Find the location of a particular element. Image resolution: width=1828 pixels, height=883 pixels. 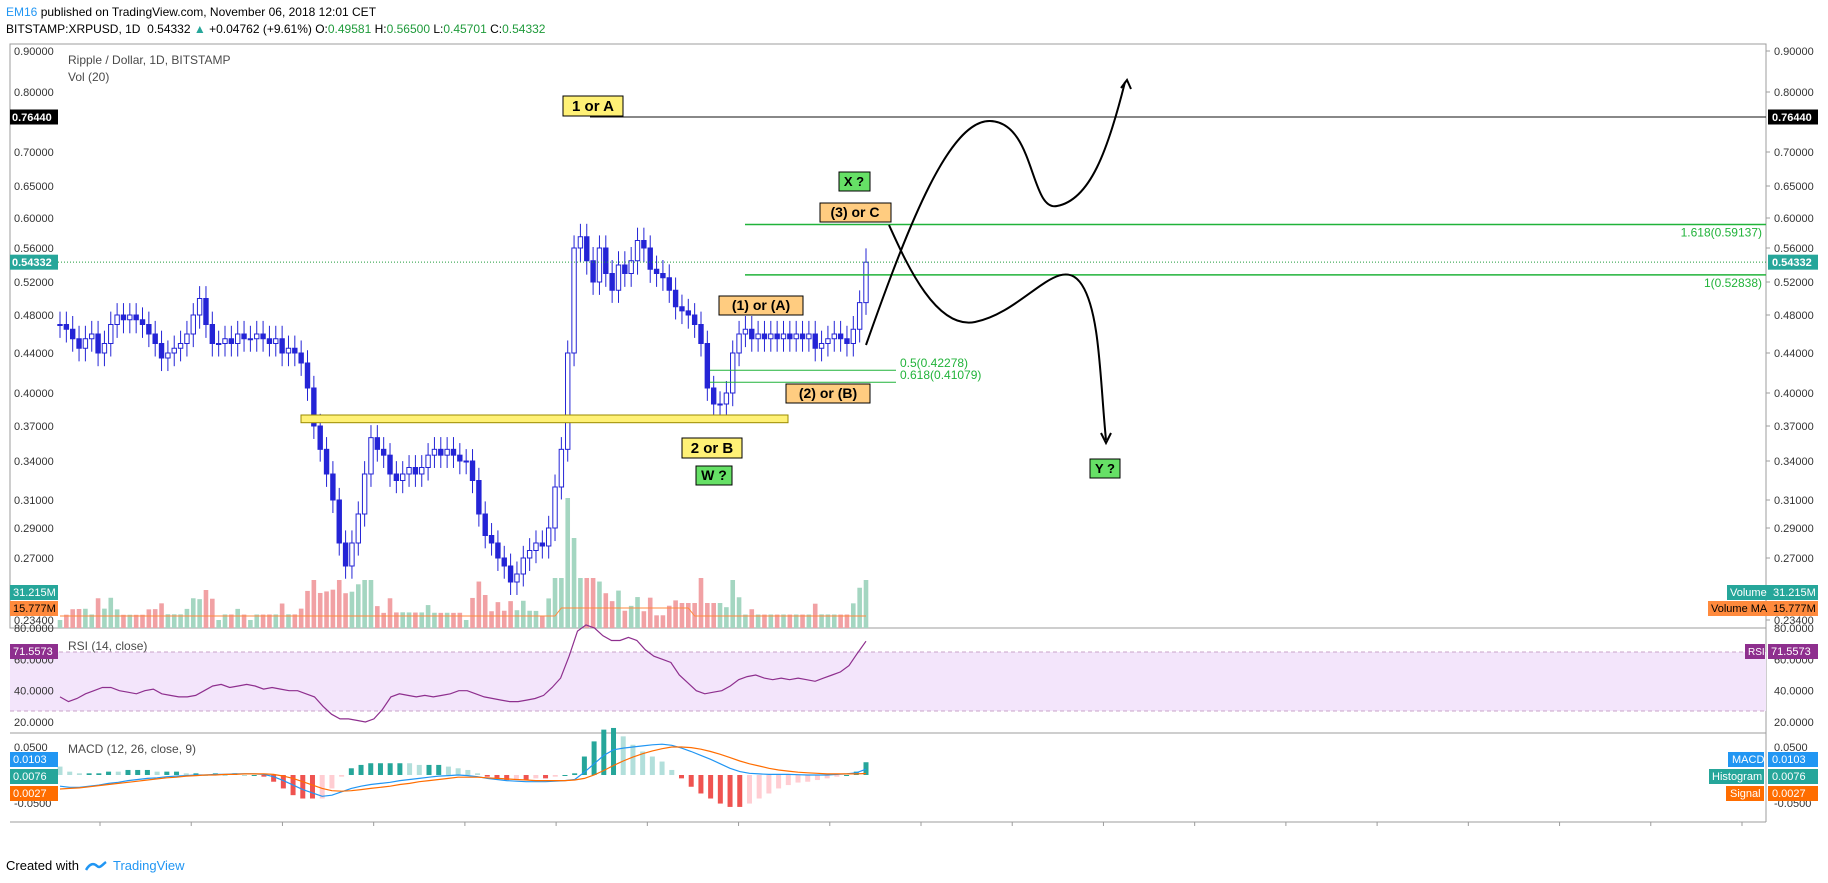

price-tick-label: 0.29000 is located at coordinates (1794, 529).